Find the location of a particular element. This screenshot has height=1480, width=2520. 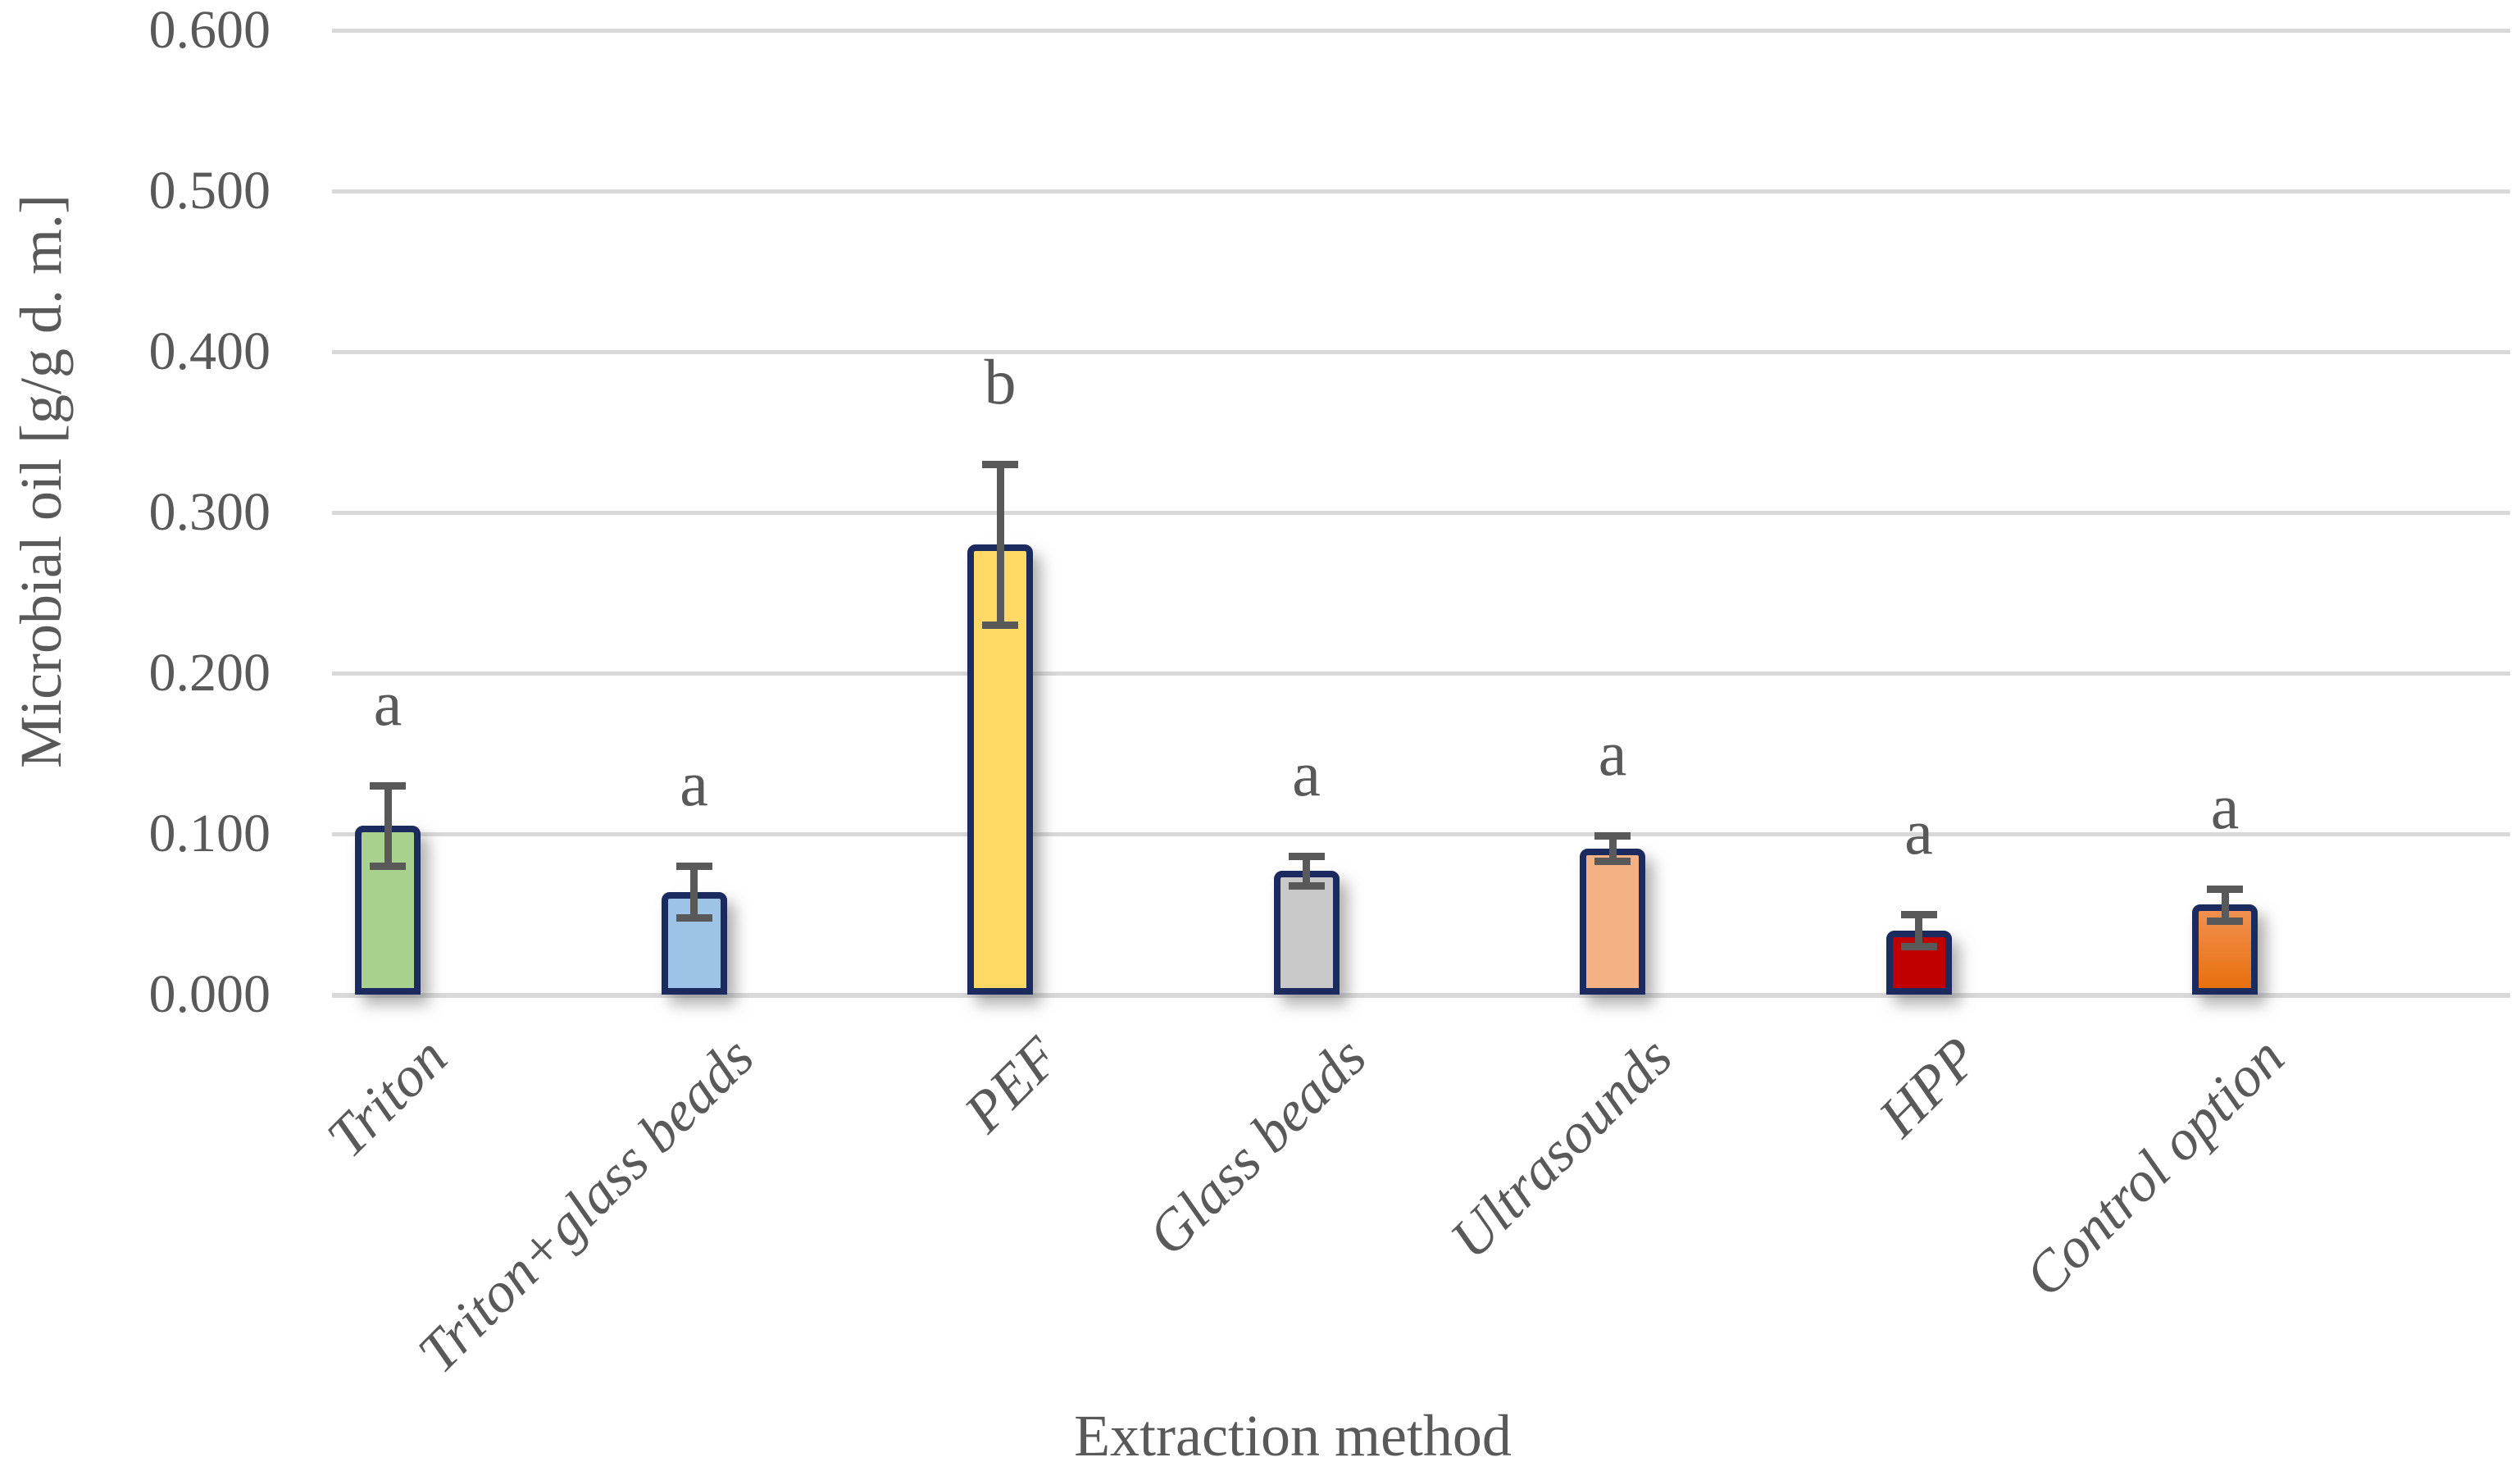

y-tick-label: 0.600 is located at coordinates (209, 30).